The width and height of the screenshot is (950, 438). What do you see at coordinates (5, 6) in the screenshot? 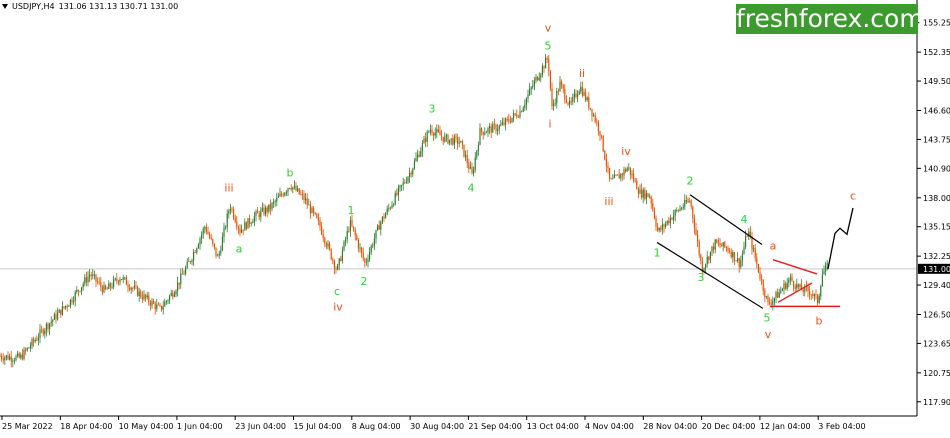
I see `dropdown-triangle-icon` at bounding box center [5, 6].